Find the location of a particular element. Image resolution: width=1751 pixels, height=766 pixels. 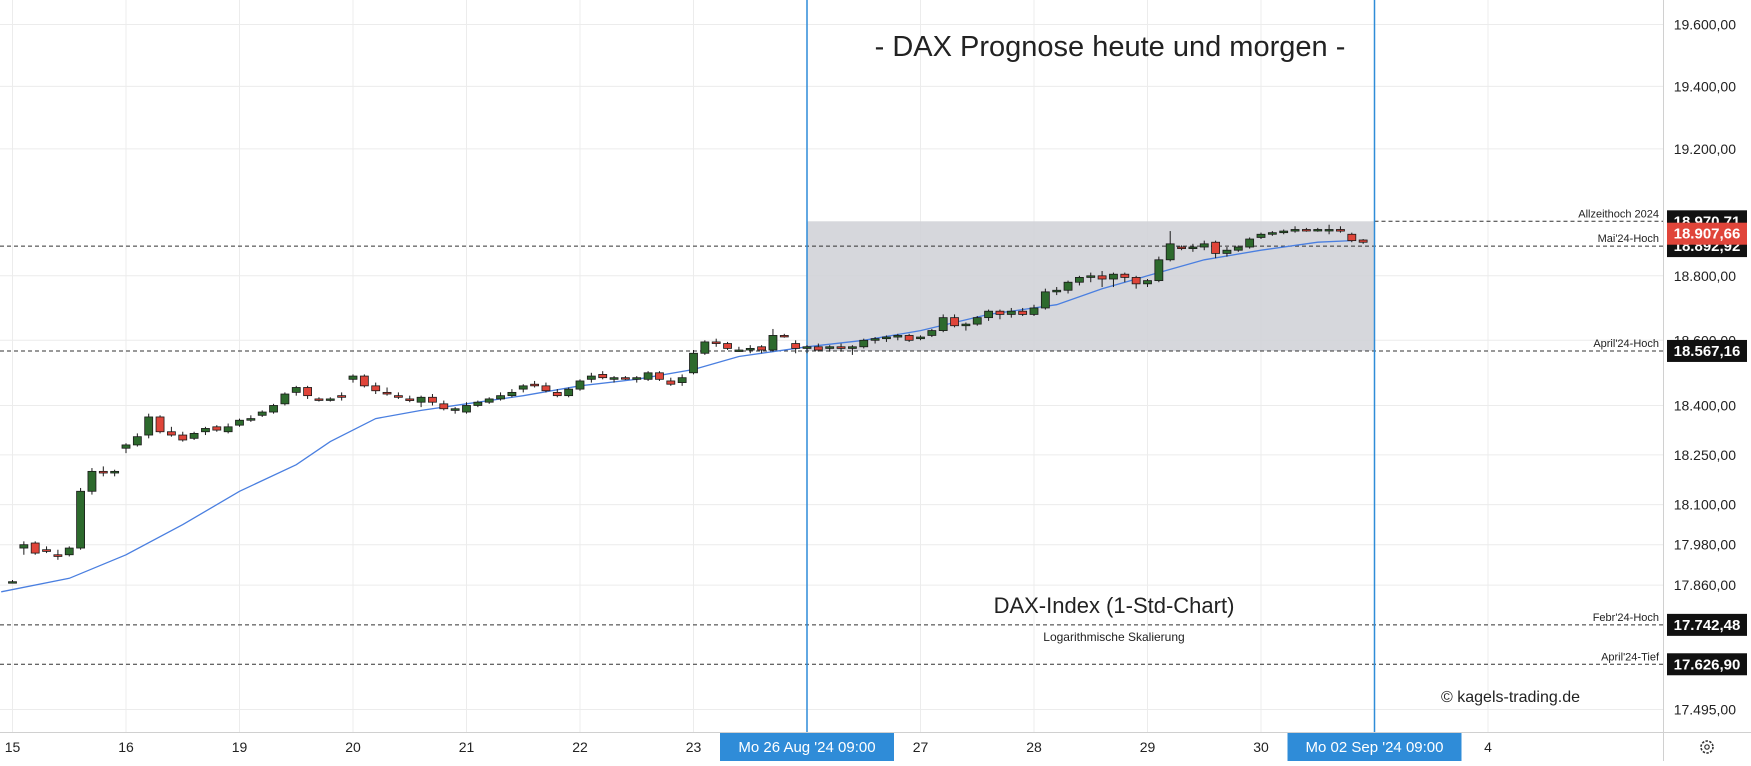

date-marker-label: Mo 02 Sep '24 09:00 is located at coordinates (1375, 747).